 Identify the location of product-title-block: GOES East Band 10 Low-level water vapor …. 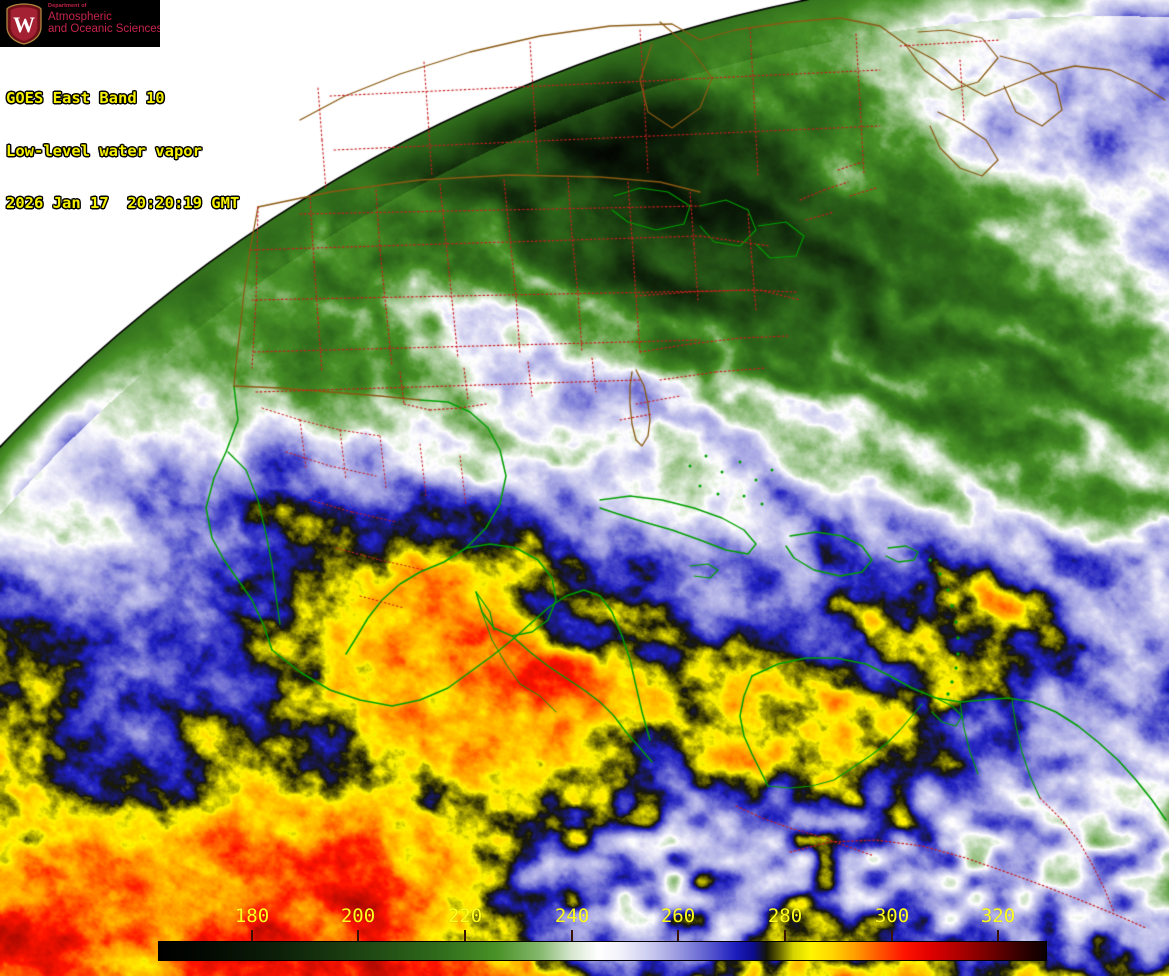
(122, 151).